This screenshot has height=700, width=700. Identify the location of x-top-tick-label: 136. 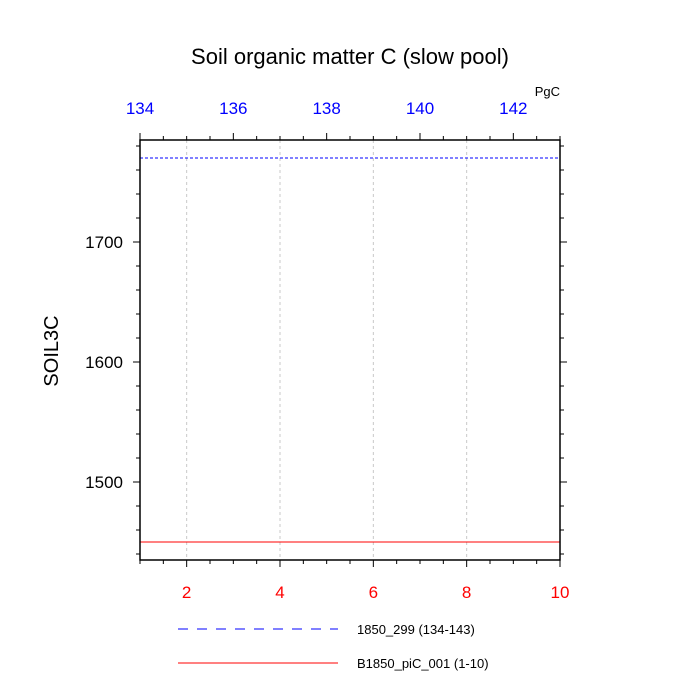
(233, 108).